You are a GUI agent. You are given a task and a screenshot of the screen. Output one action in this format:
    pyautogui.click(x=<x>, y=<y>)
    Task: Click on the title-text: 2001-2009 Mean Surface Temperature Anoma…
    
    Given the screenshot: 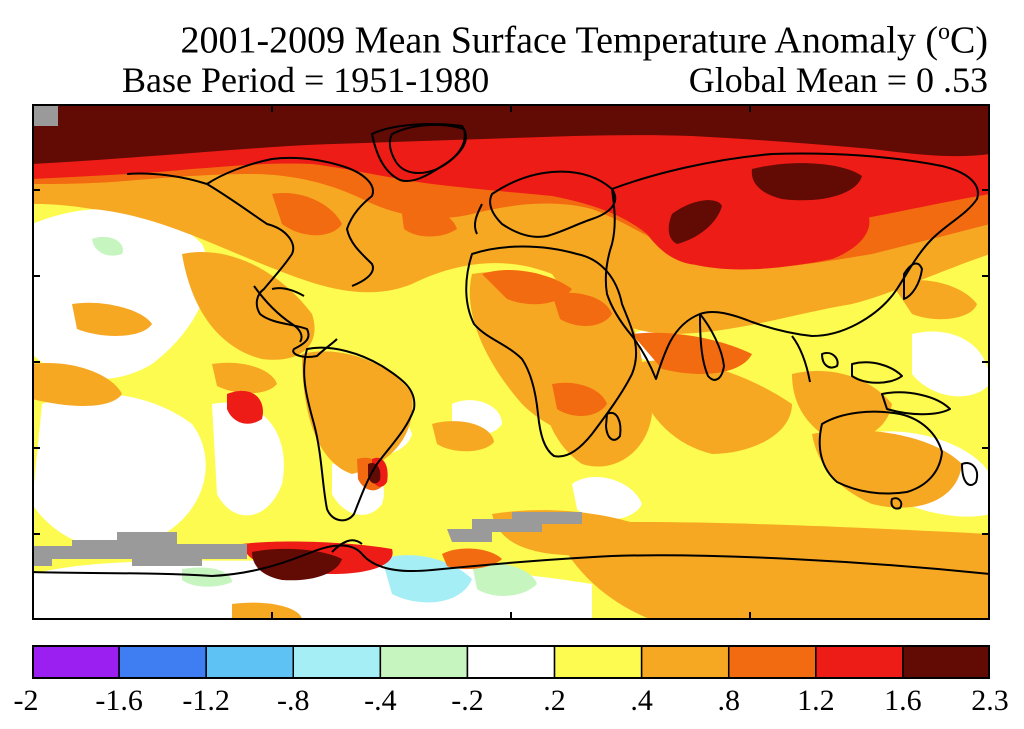 What is the action you would take?
    pyautogui.click(x=559, y=40)
    